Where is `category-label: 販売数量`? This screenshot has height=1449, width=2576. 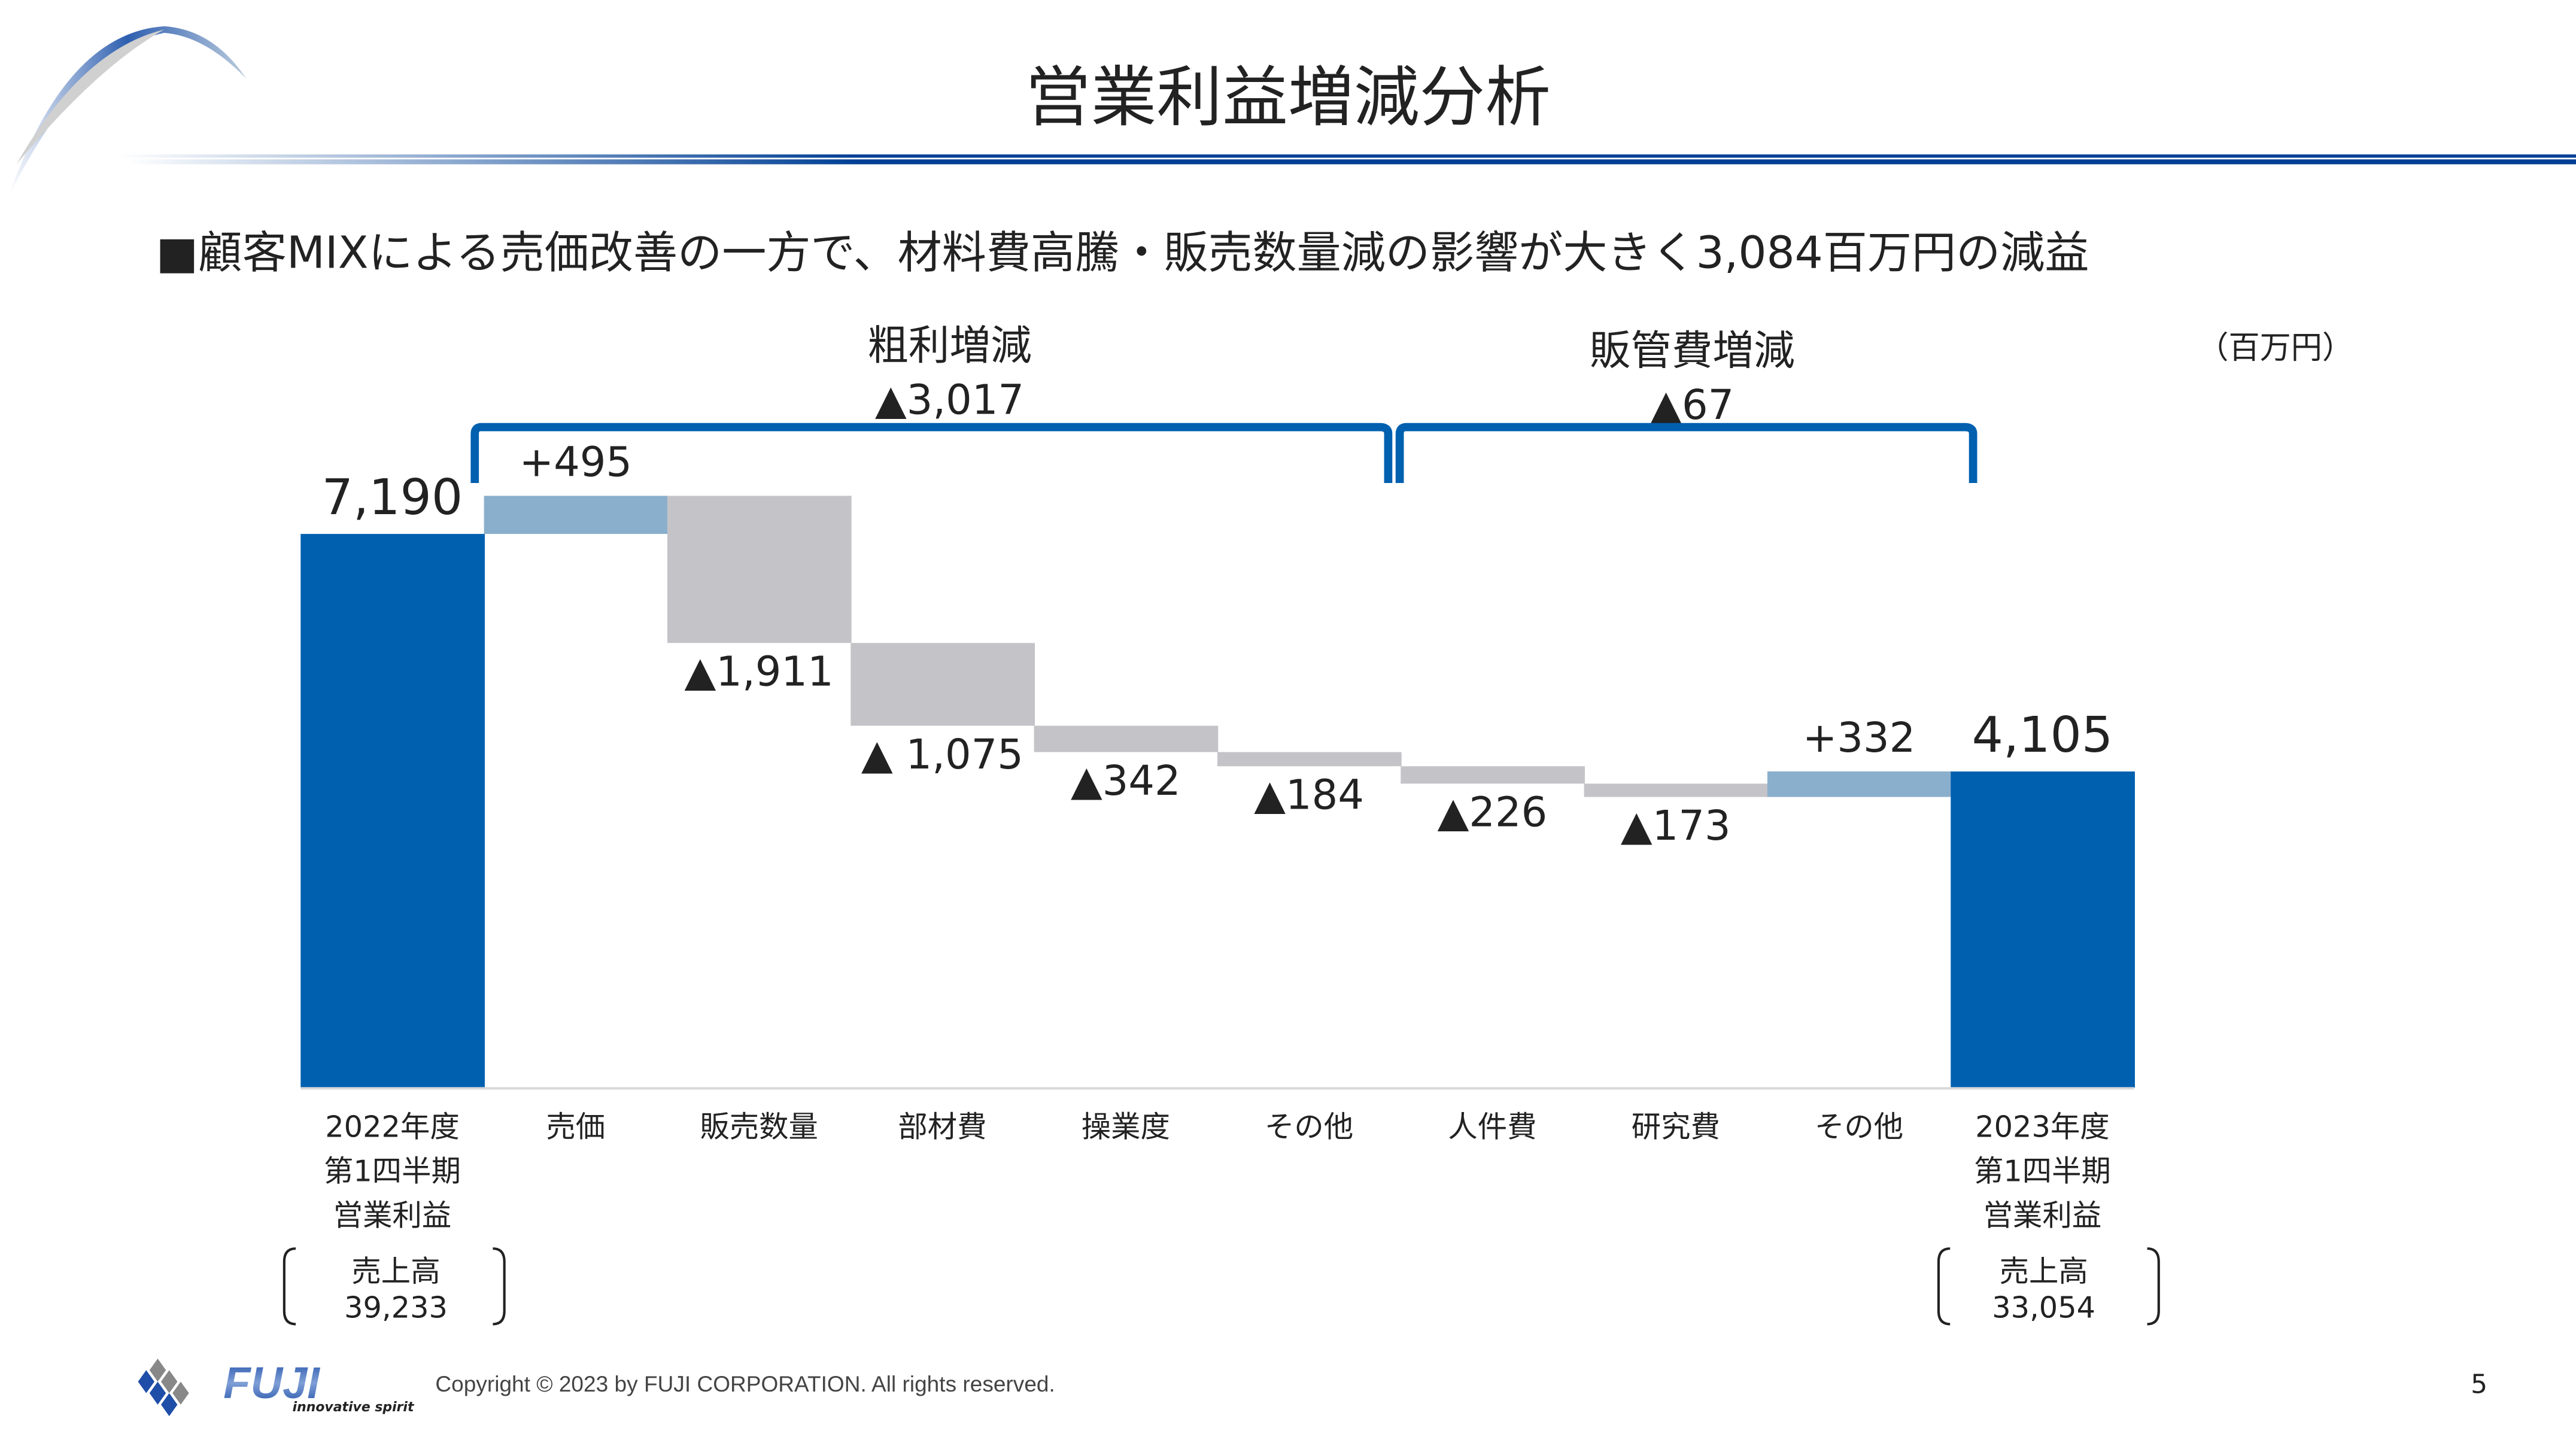
category-label: 販売数量 is located at coordinates (759, 1126).